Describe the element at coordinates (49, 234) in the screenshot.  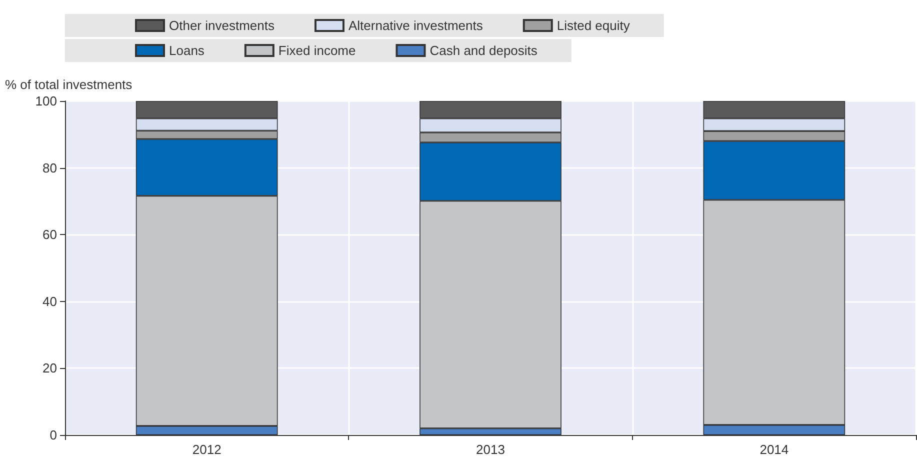
I see `y-tick-label: 60` at that location.